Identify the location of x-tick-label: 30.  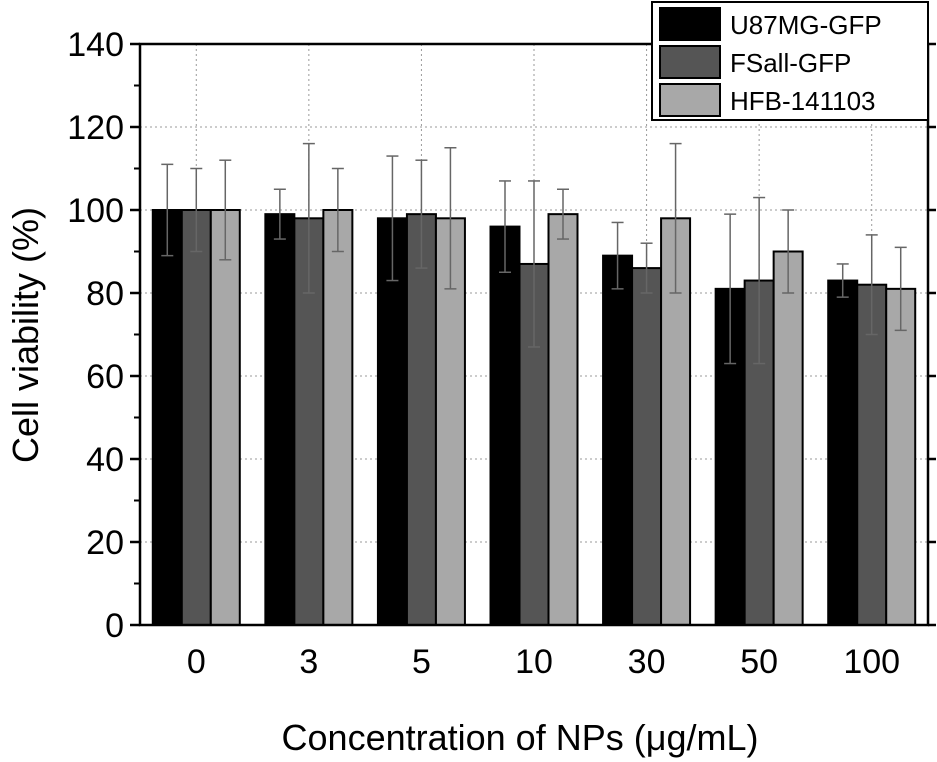
(647, 662).